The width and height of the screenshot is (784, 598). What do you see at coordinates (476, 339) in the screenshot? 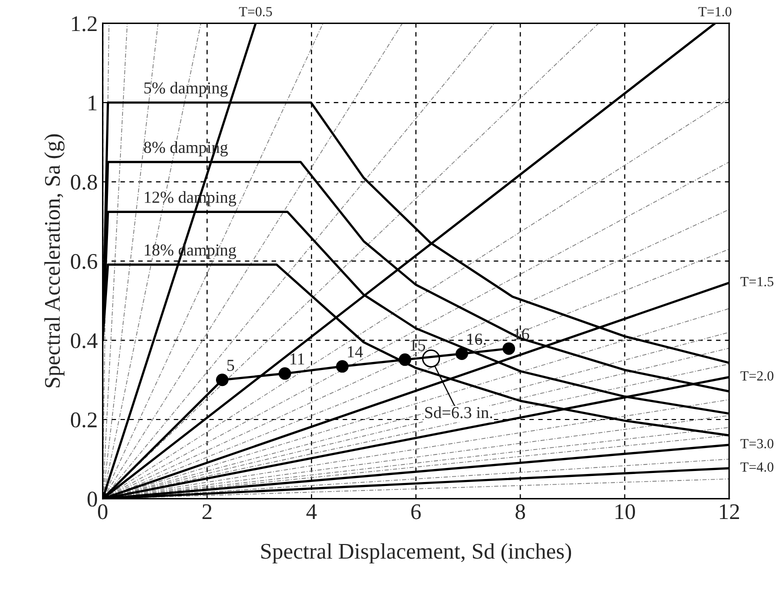
I see `annotation: 16.` at bounding box center [476, 339].